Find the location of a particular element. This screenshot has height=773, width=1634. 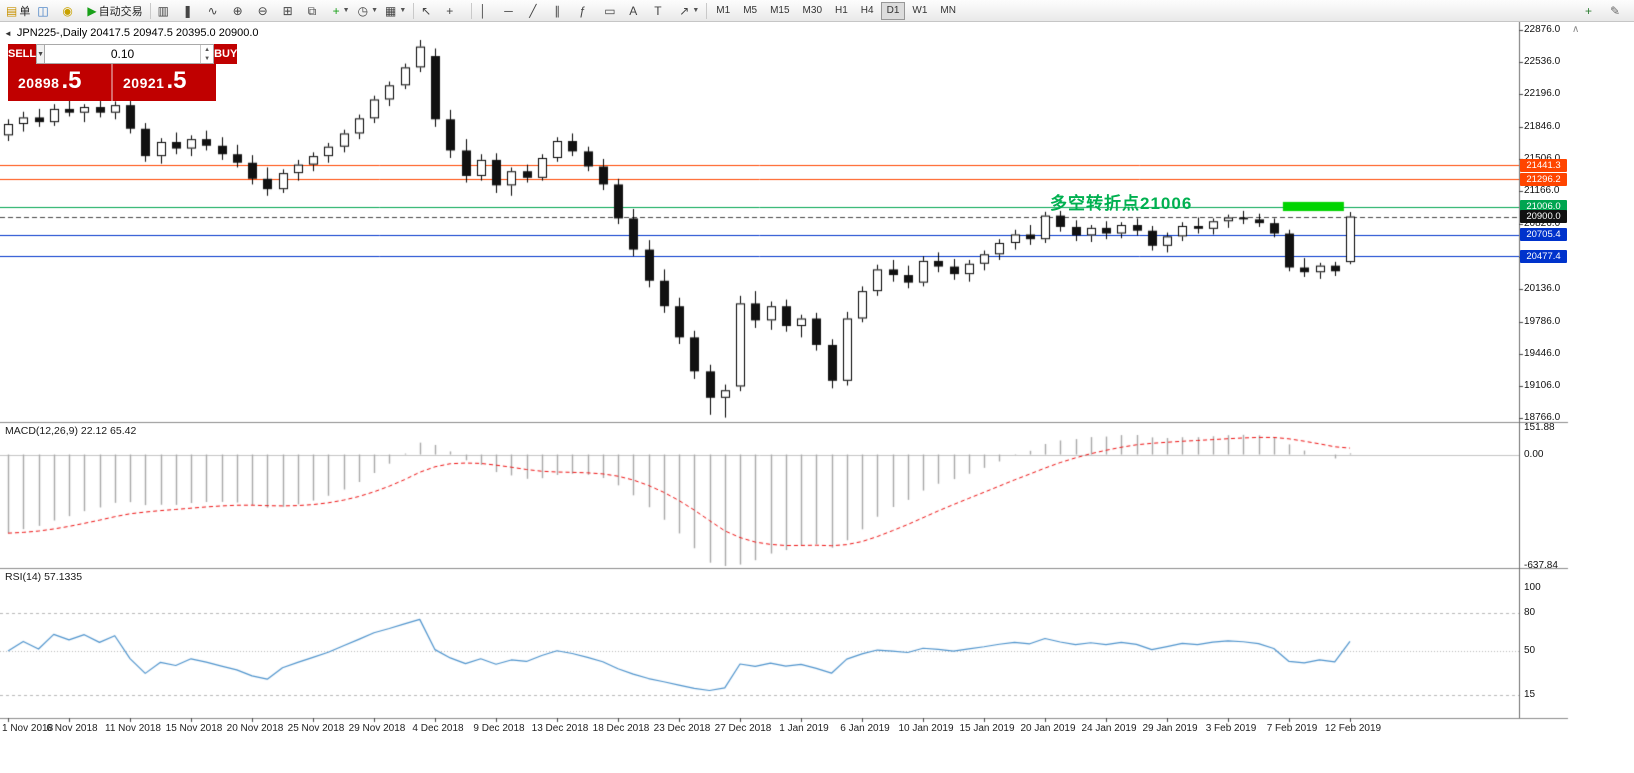

buy-button: BUY is located at coordinates (226, 54).